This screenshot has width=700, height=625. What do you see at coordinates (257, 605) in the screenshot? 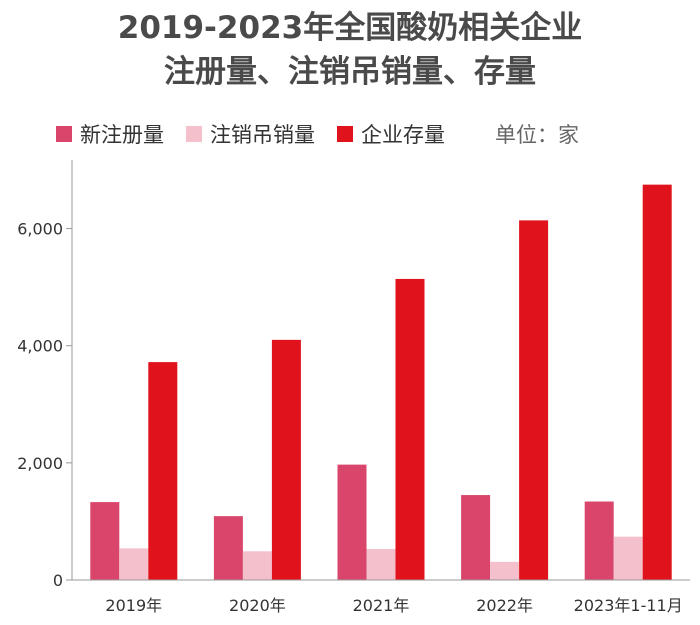
I see `x-category-label: 2020年` at bounding box center [257, 605].